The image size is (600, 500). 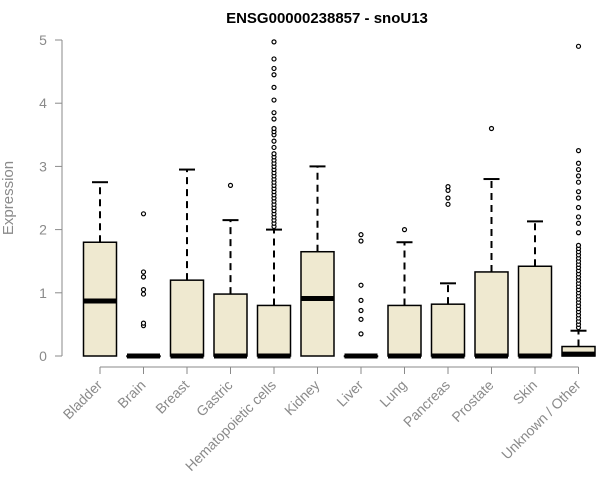 What do you see at coordinates (541, 420) in the screenshot?
I see `x-tick-label: Unknown / Other` at bounding box center [541, 420].